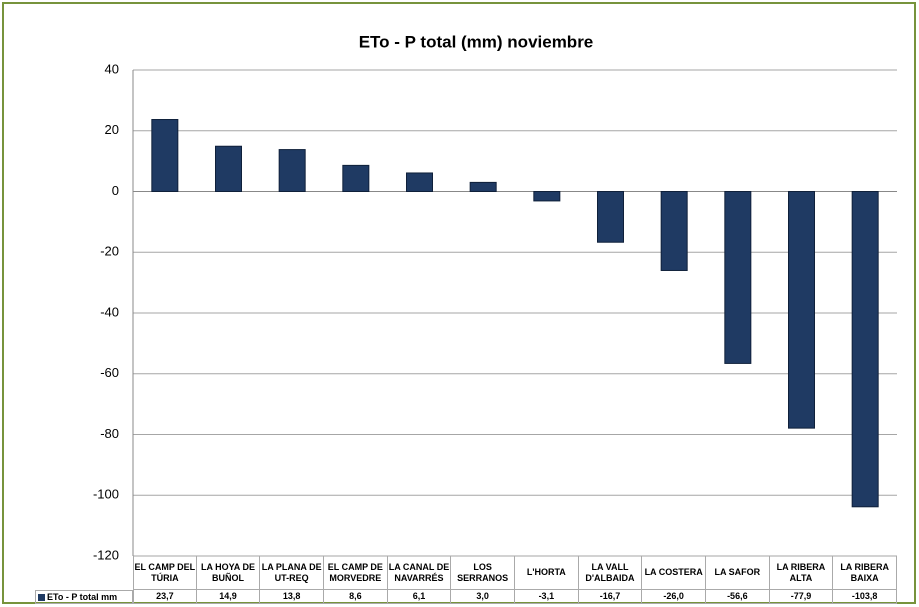  Describe the element at coordinates (109, 311) in the screenshot. I see `y-tick-label: -40` at that location.